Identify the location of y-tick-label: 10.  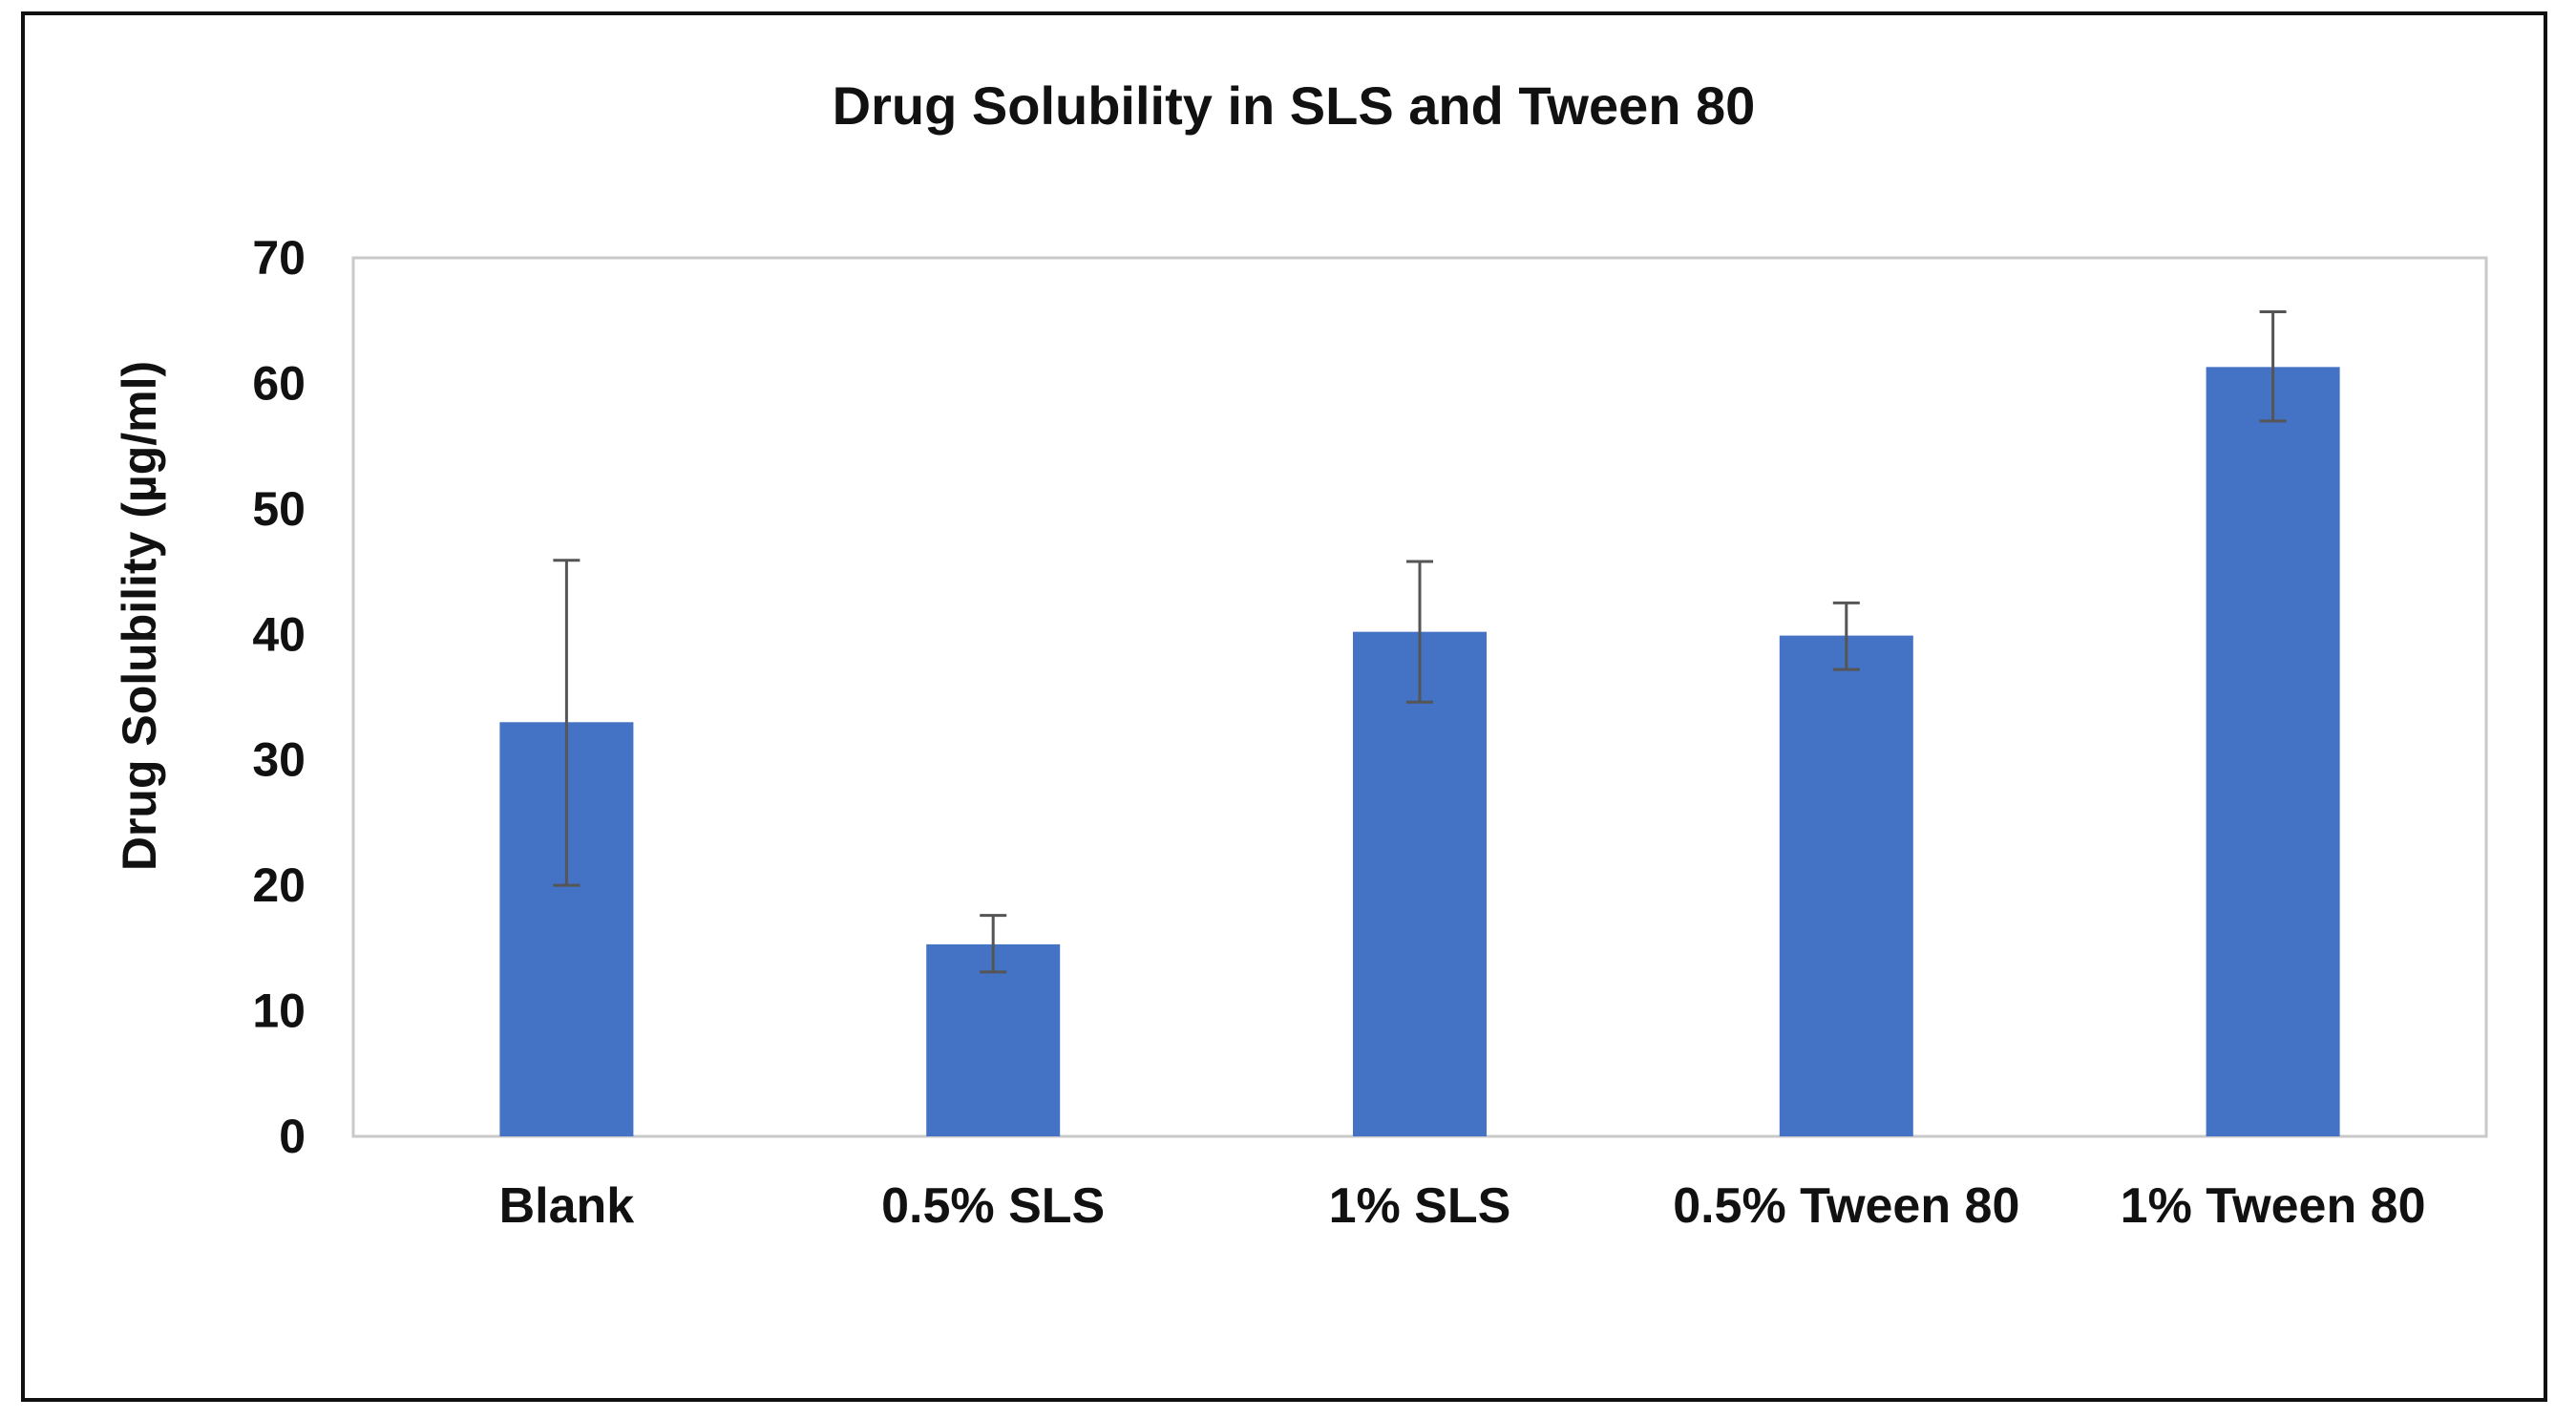
(279, 1011).